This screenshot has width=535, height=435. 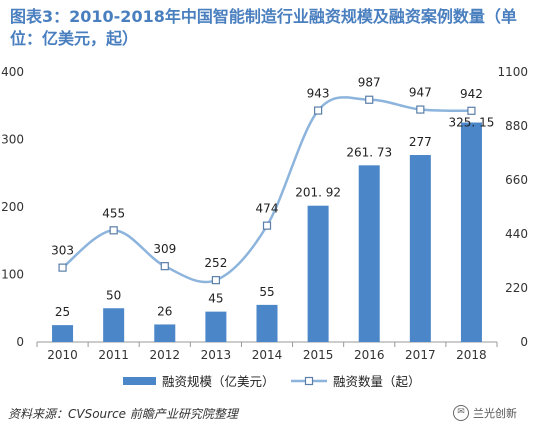 What do you see at coordinates (164, 311) in the screenshot?
I see `bar-value-label: 26` at bounding box center [164, 311].